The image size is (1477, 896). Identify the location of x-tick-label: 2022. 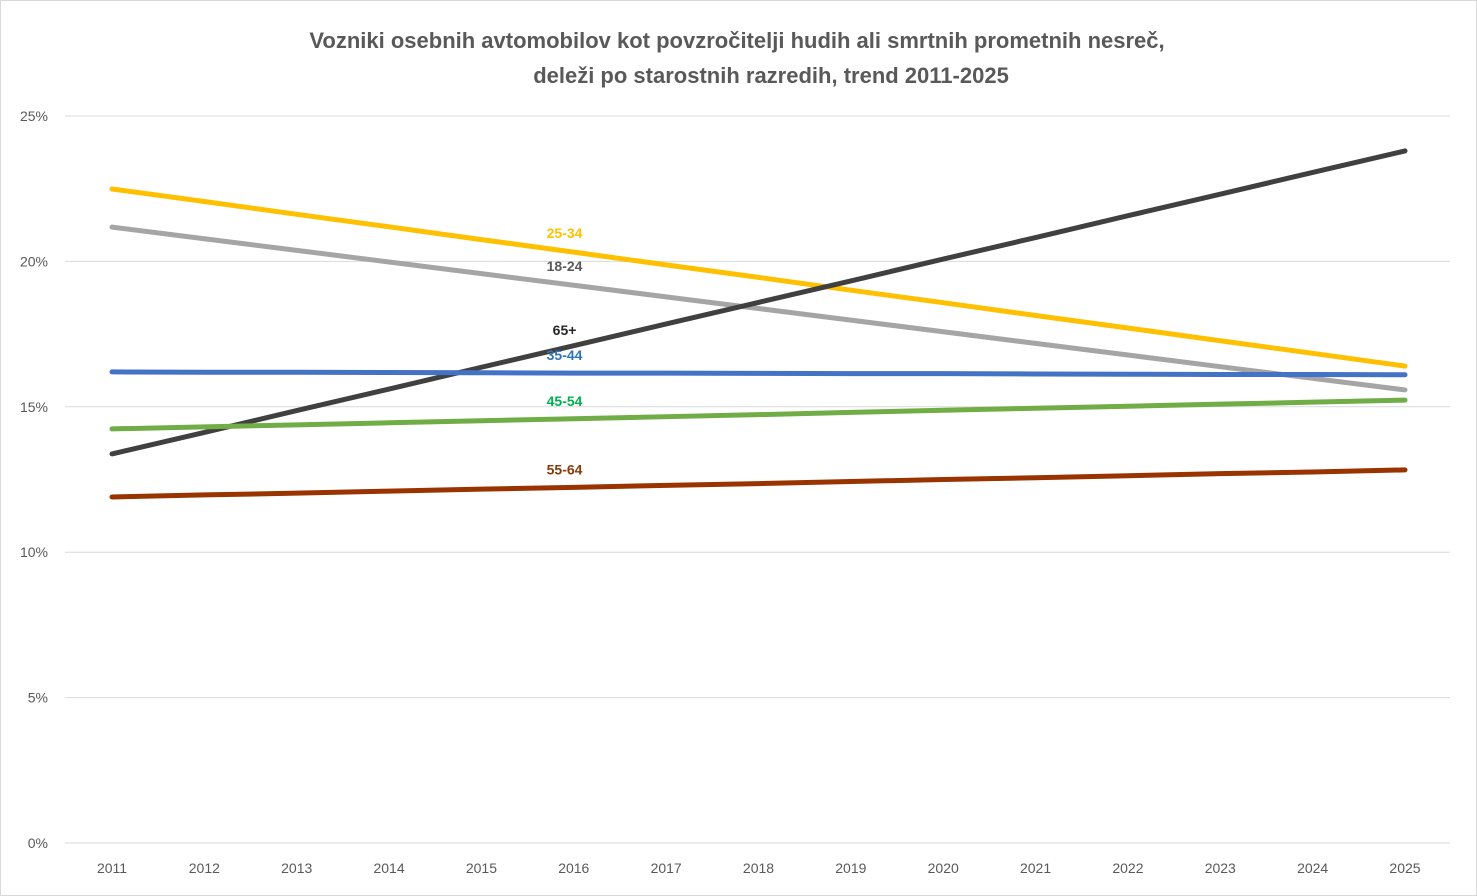
(1127, 868).